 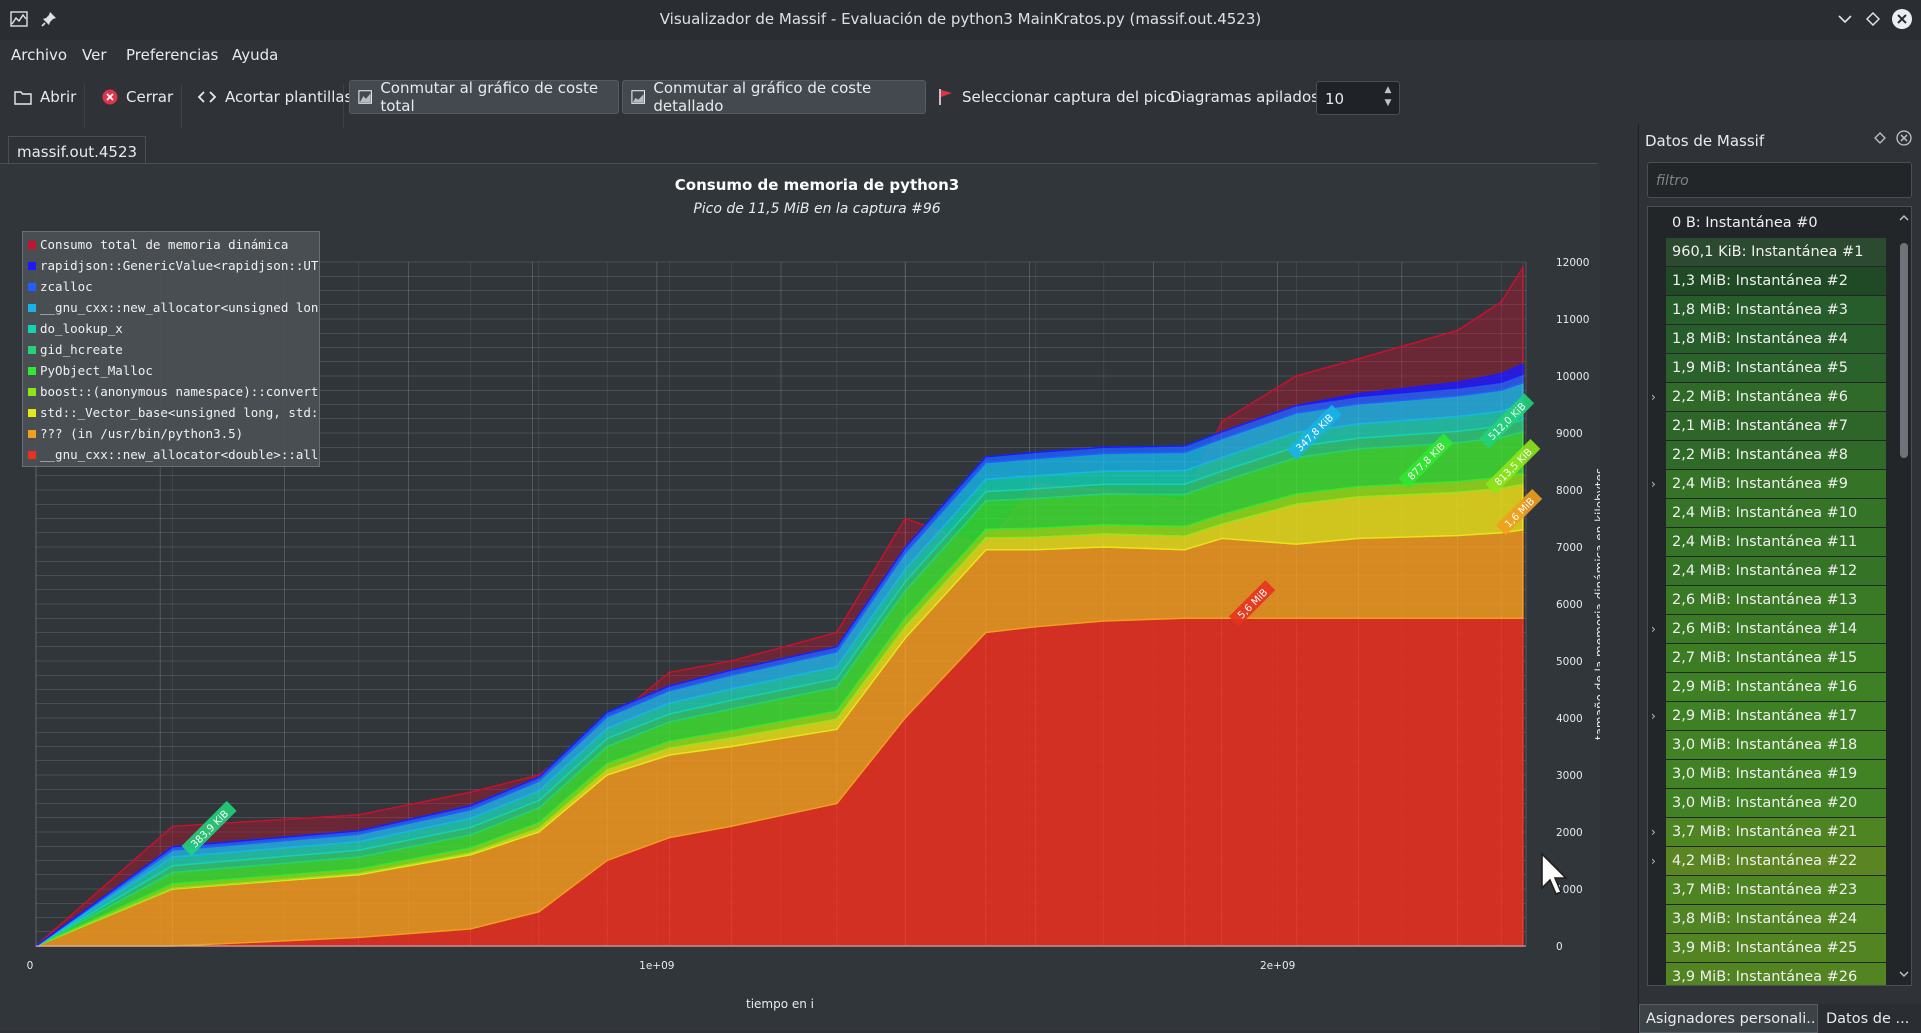 What do you see at coordinates (1776, 774) in the screenshot?
I see `snapshot-item: 3,0 MiB: Instantánea #19` at bounding box center [1776, 774].